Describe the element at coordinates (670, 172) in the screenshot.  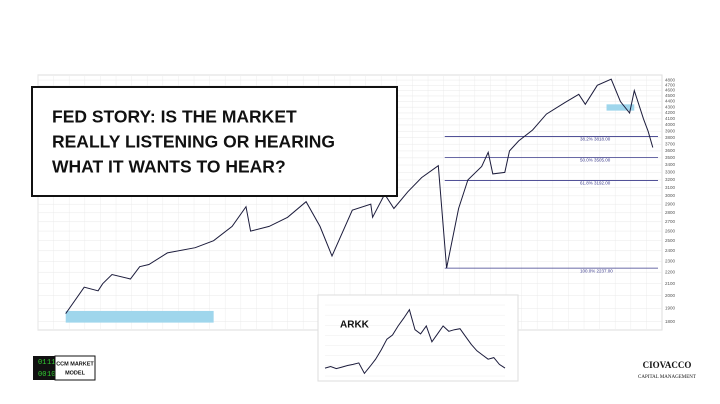
I see `y-tick-label: 3300` at that location.